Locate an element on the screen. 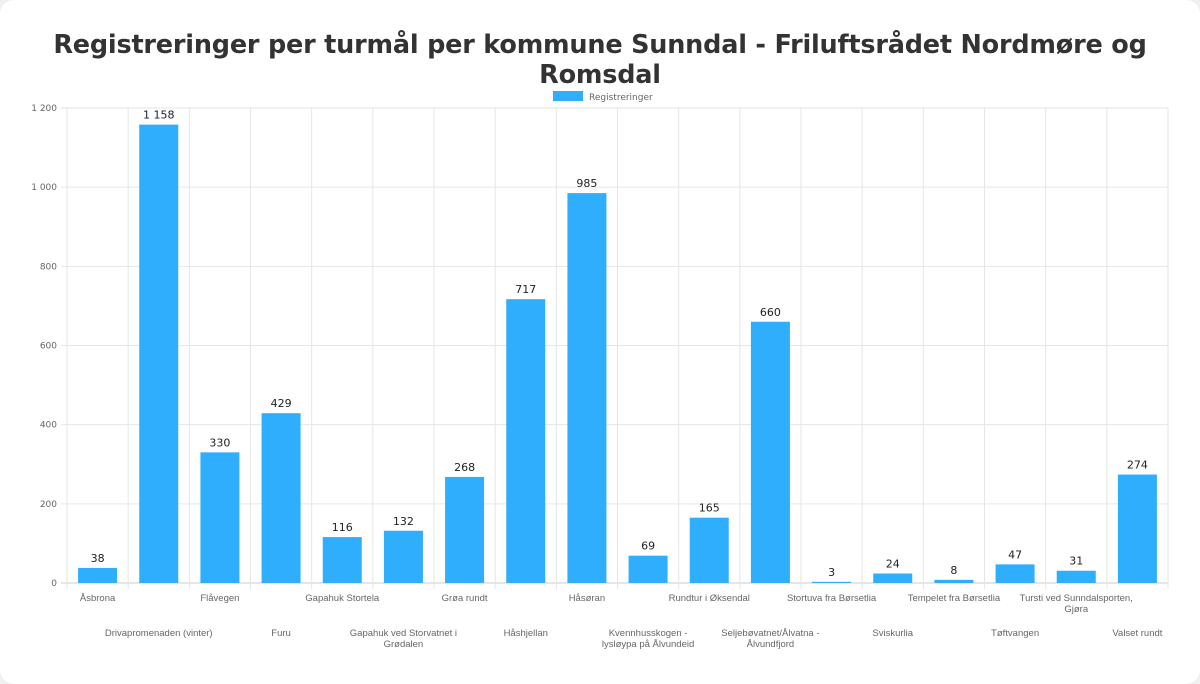 This screenshot has height=684, width=1200. y-tick-label: 200 is located at coordinates (48, 505).